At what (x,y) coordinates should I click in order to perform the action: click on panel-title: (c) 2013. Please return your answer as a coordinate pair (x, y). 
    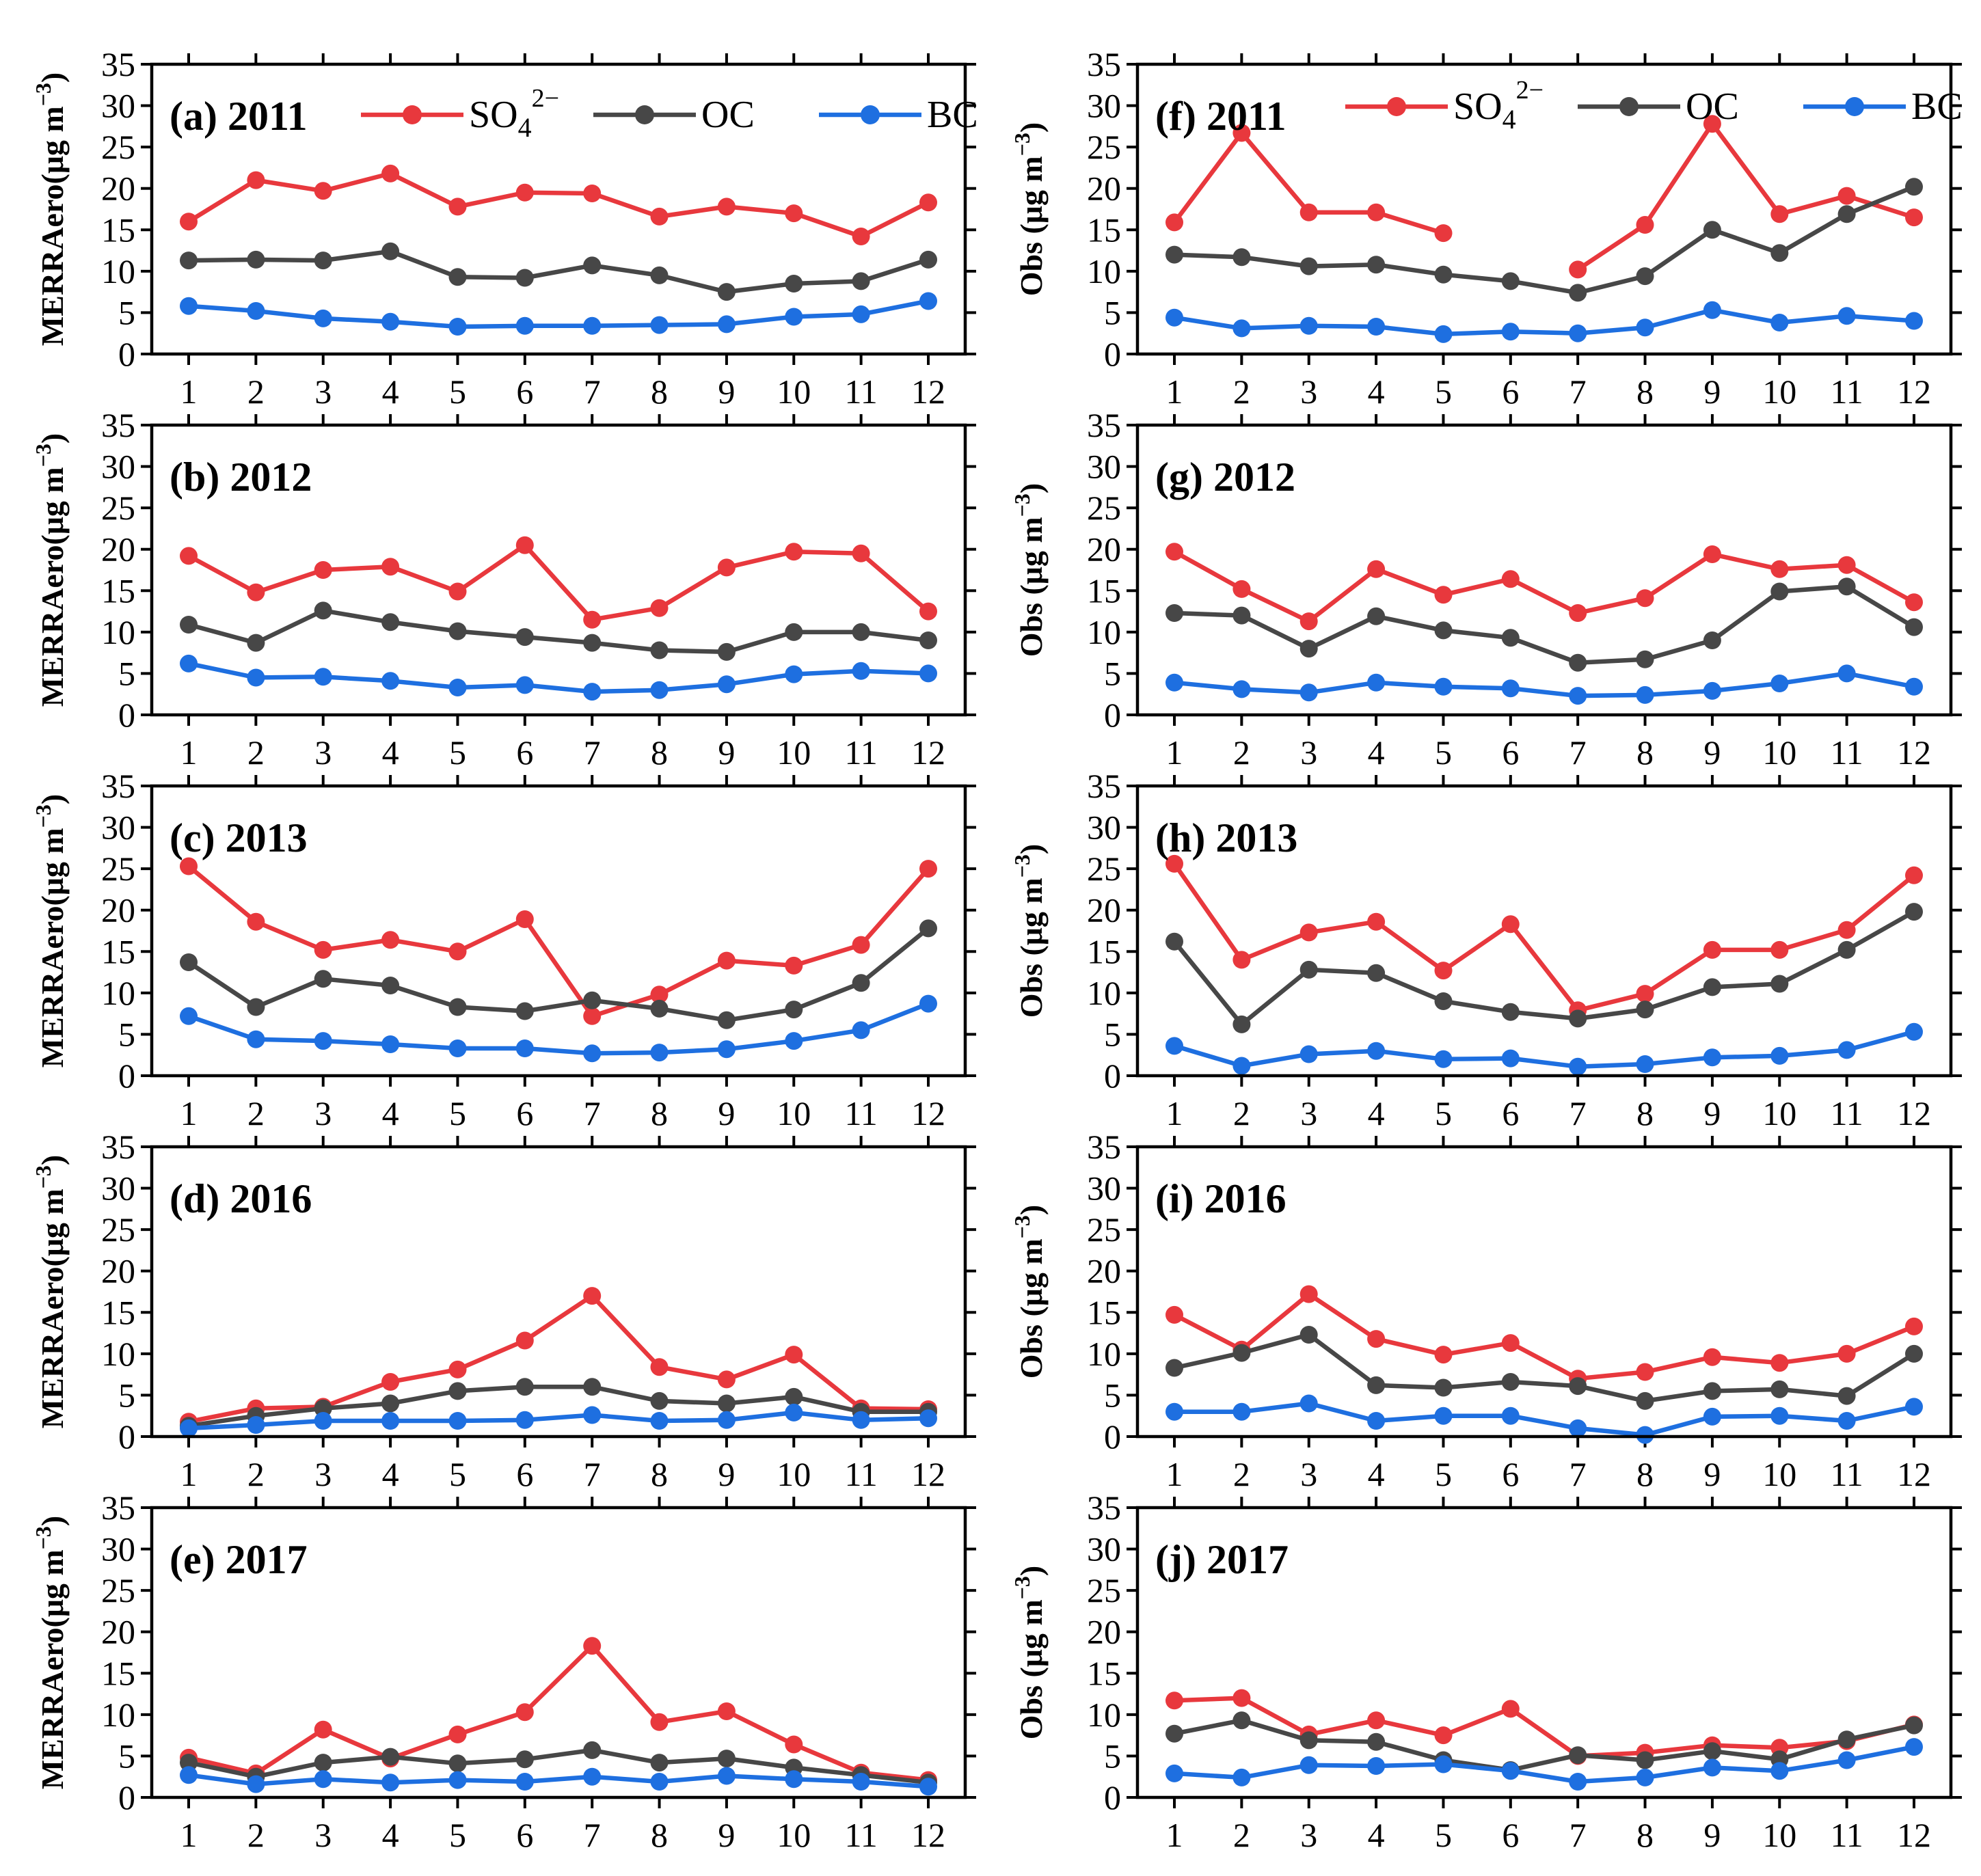
    Looking at the image, I should click on (239, 837).